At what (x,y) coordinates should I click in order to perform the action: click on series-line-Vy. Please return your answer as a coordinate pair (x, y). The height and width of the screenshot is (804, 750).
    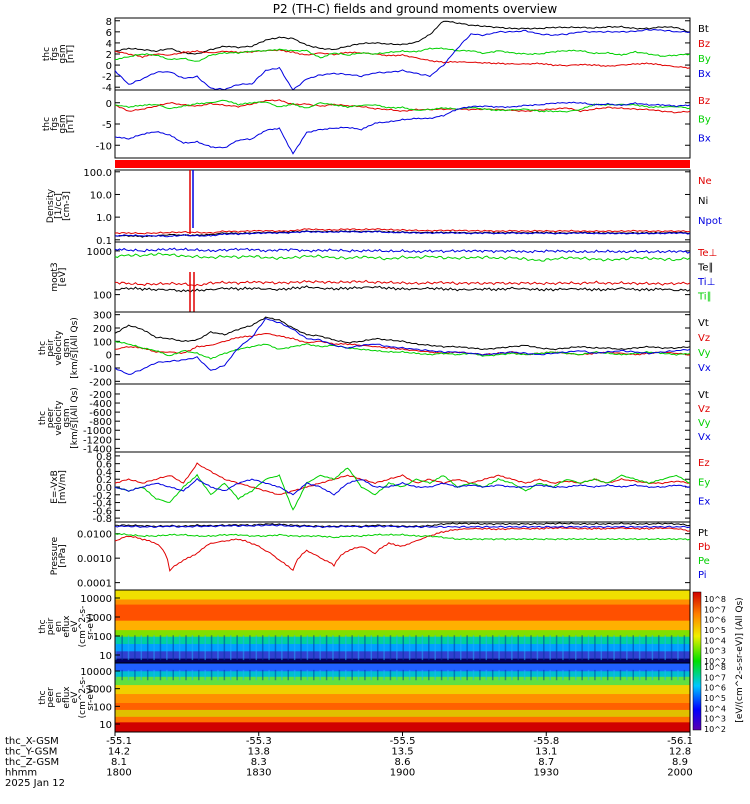
    Looking at the image, I should click on (402, 350).